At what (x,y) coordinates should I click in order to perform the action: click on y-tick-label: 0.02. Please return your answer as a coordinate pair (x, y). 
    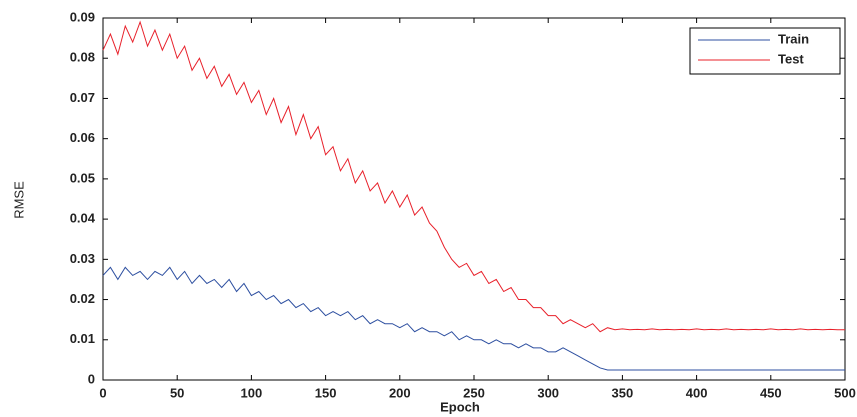
    Looking at the image, I should click on (82, 298).